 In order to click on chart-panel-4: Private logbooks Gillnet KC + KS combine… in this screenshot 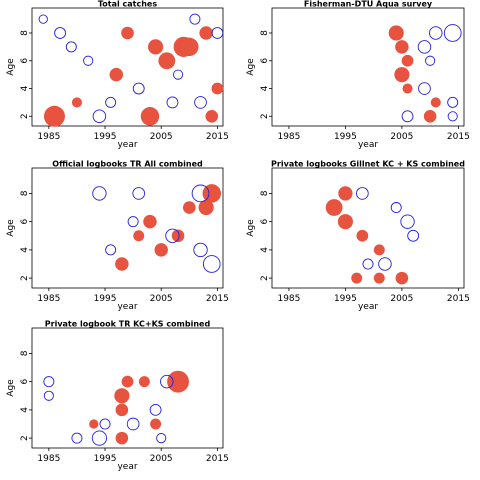, I will do `click(358, 236)`.